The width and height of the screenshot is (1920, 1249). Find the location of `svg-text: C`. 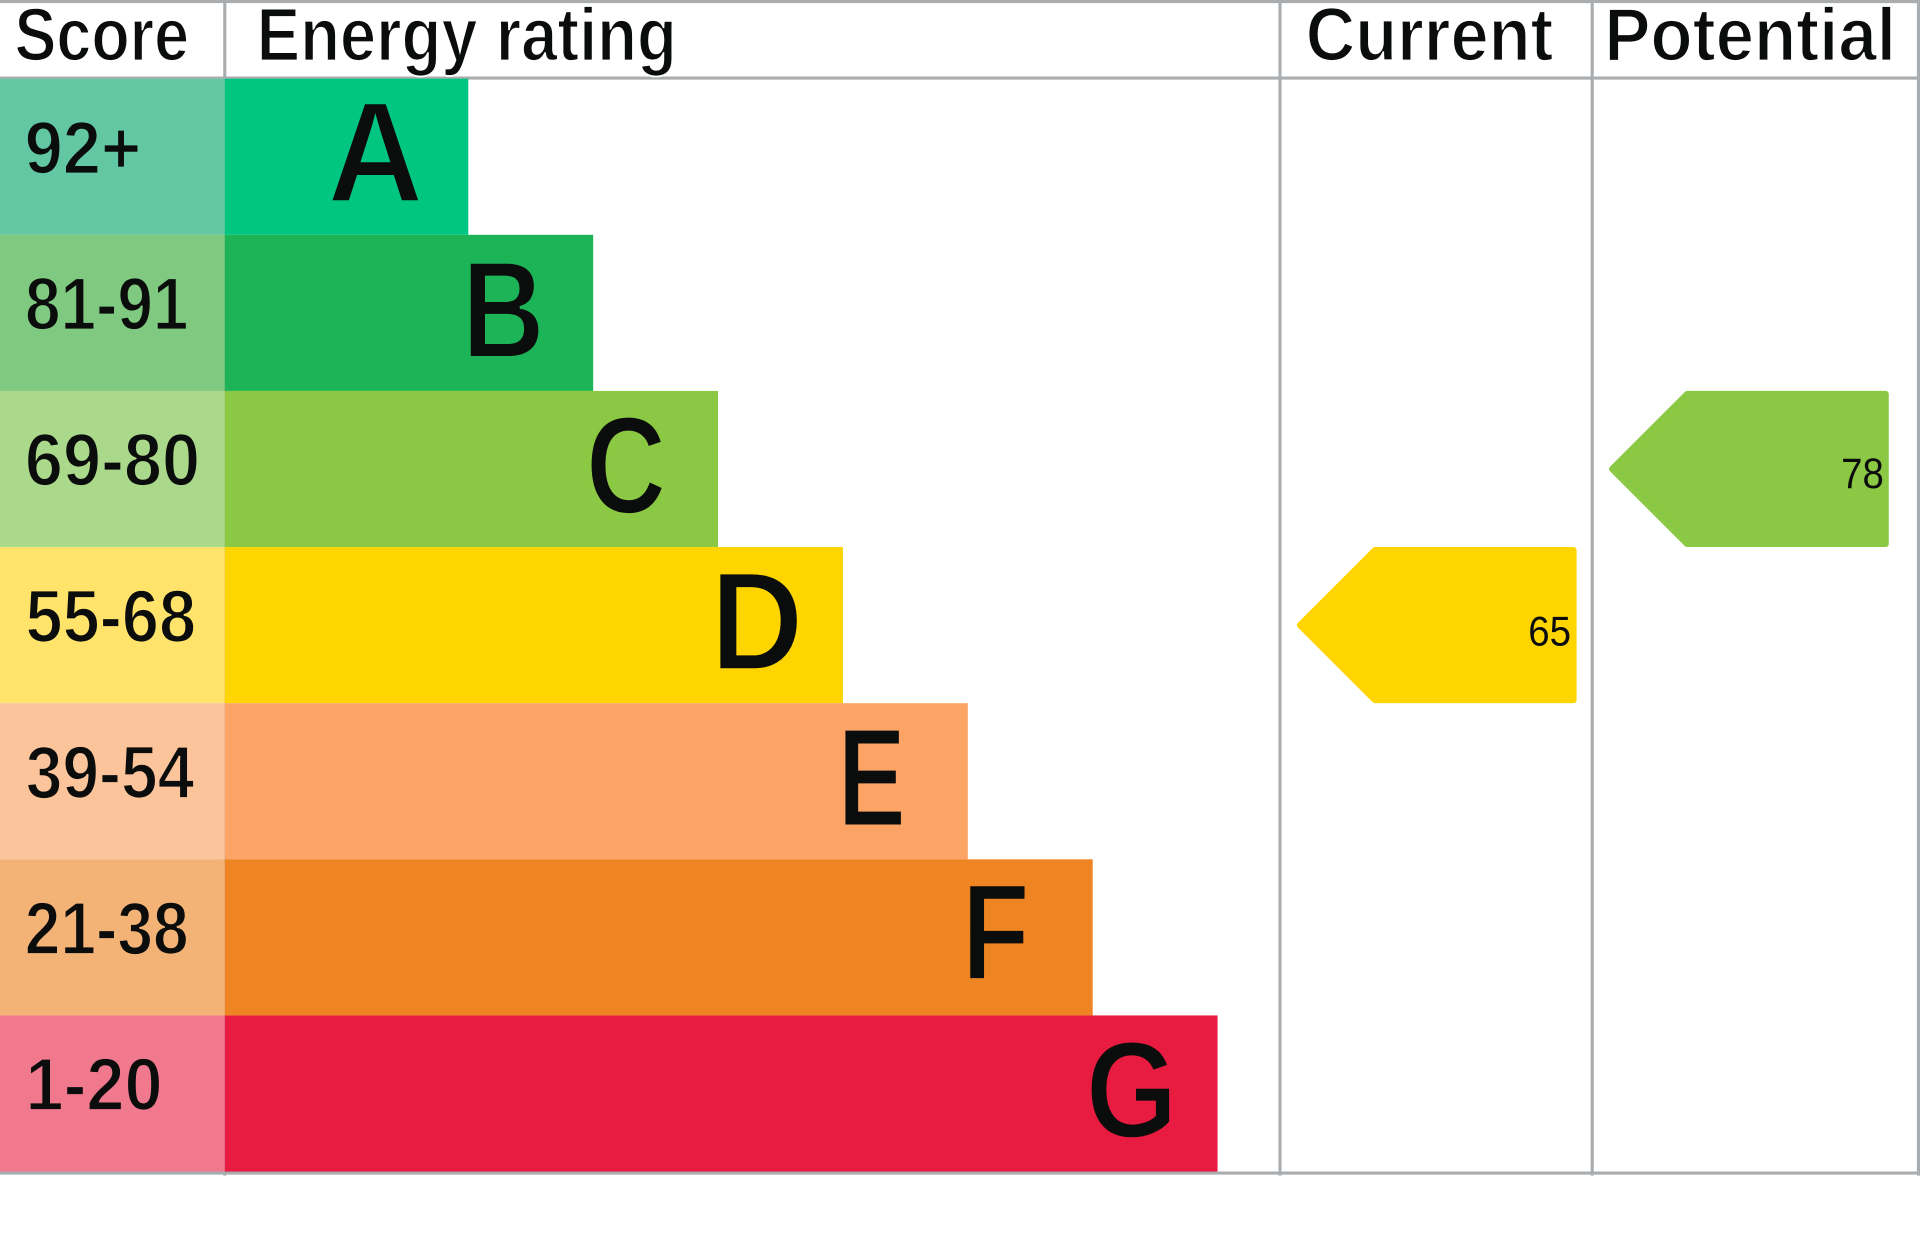

svg-text: C is located at coordinates (626, 465).